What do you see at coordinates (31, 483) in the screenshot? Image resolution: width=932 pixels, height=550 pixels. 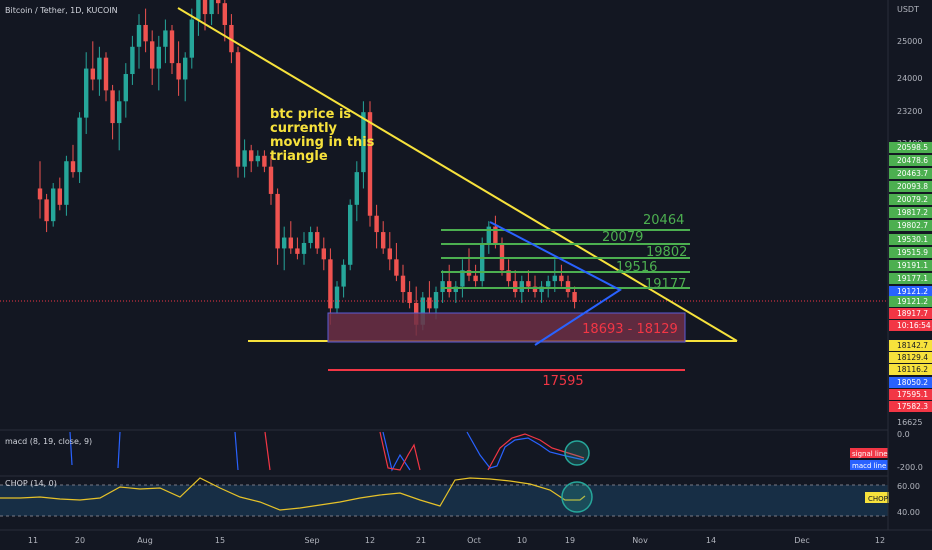 I see `chop-title: CHOP (14, 0)` at bounding box center [31, 483].